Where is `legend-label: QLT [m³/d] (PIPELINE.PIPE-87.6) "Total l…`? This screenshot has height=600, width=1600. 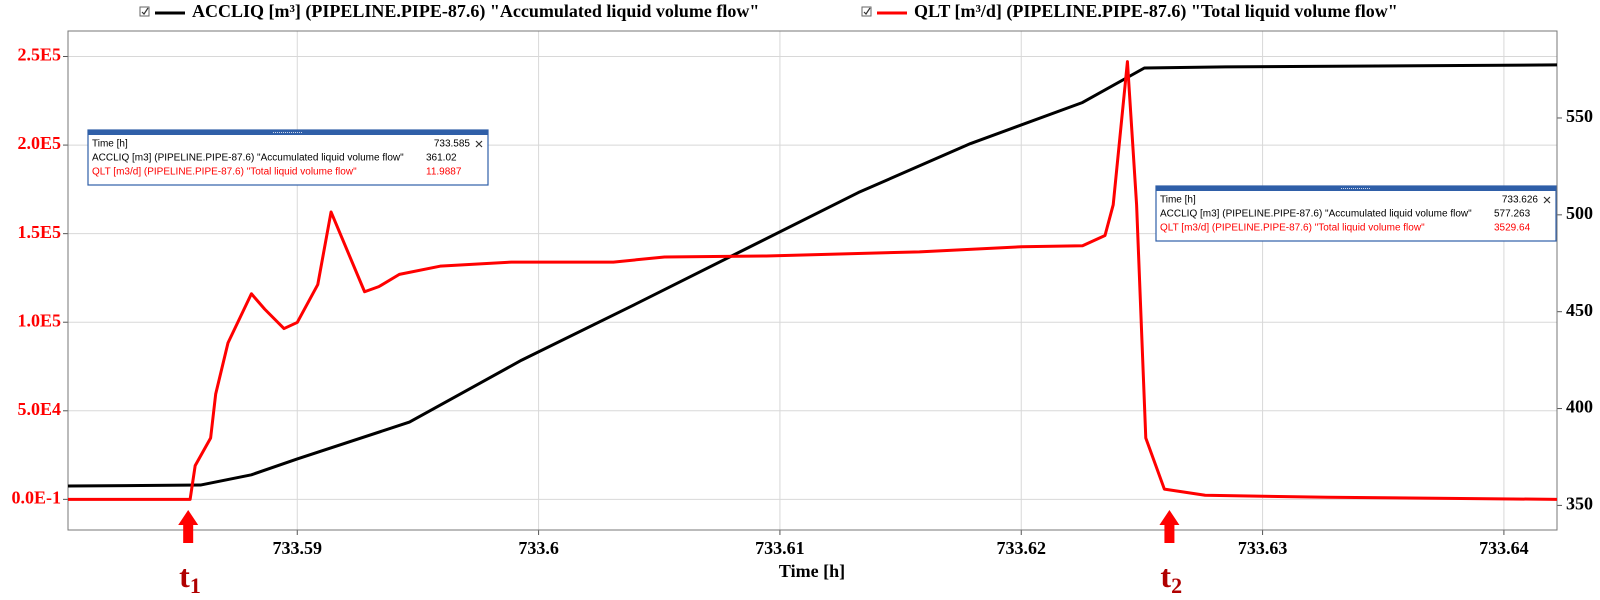
legend-label: QLT [m³/d] (PIPELINE.PIPE-87.6) "Total l… is located at coordinates (1156, 11).